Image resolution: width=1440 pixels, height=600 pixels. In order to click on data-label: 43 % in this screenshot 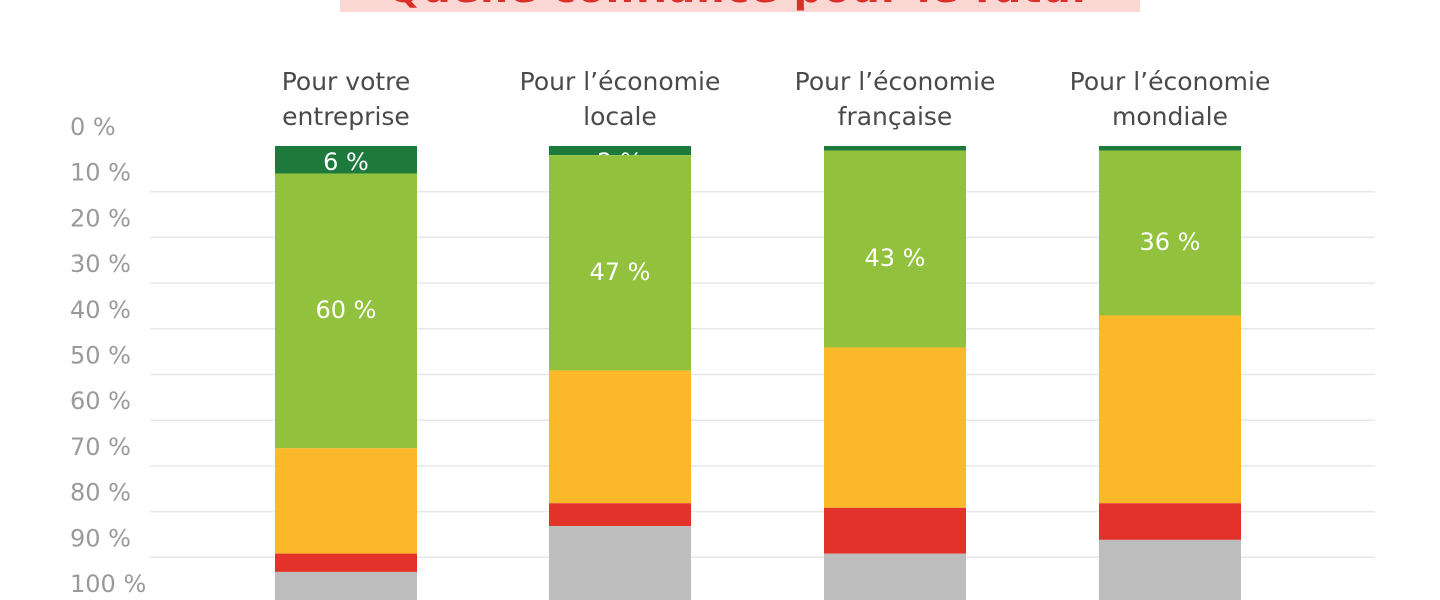, I will do `click(895, 258)`.